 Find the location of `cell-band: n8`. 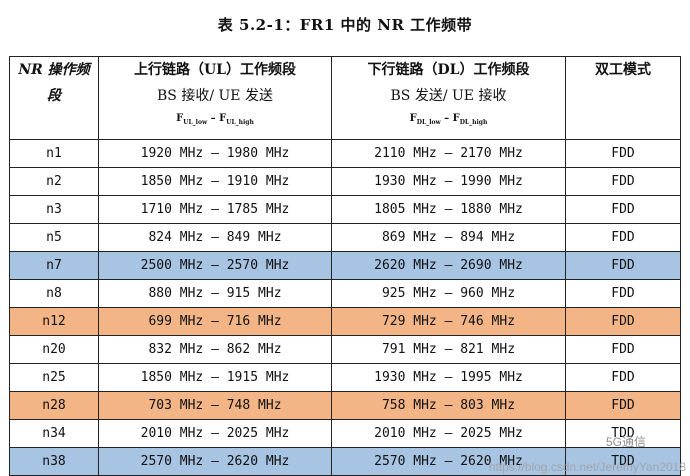

cell-band: n8 is located at coordinates (54, 293).